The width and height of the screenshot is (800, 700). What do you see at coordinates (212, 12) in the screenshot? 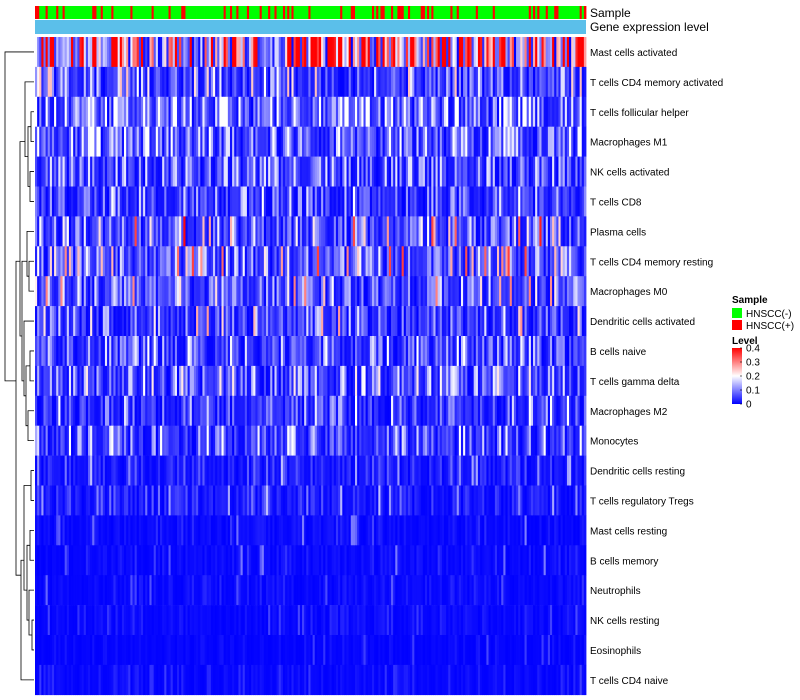
I see `sample-annotation-cell` at bounding box center [212, 12].